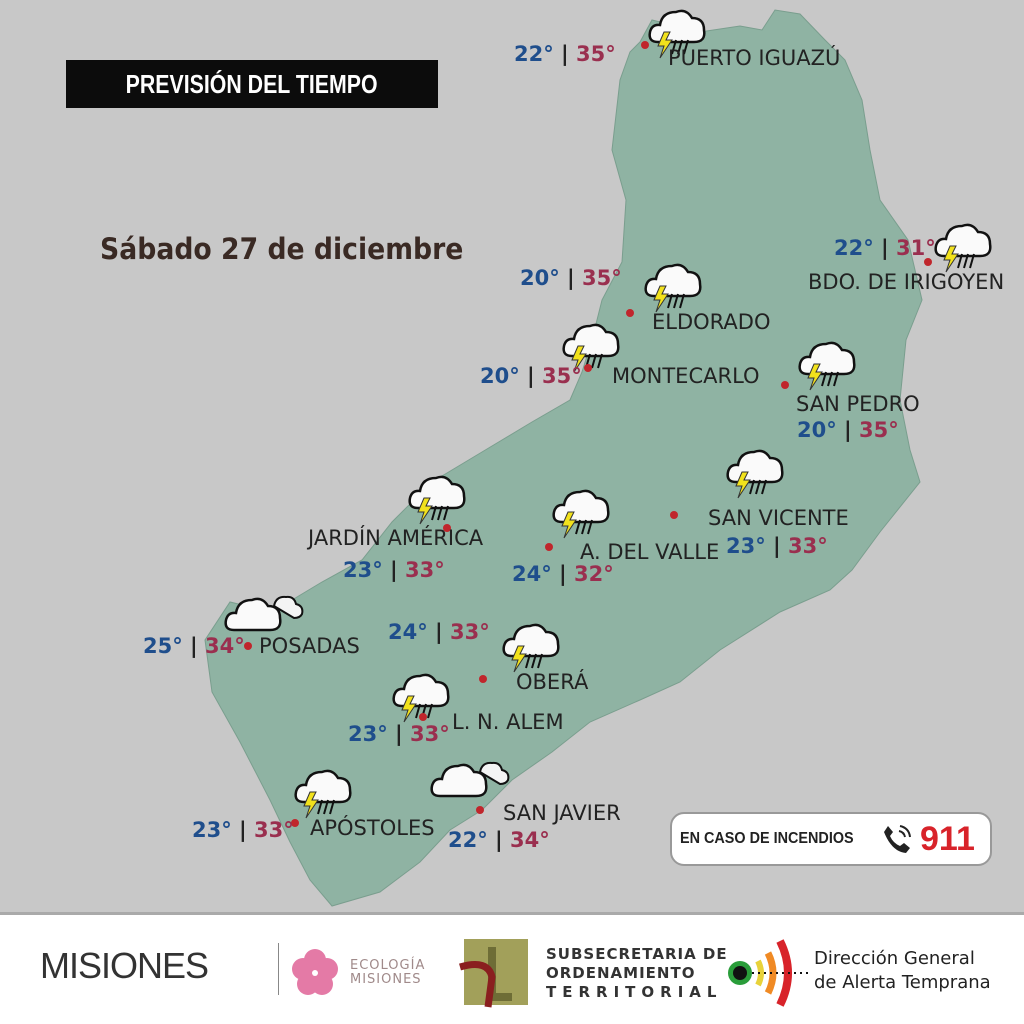  Describe the element at coordinates (552, 682) in the screenshot. I see `city-name: OBERÁ` at that location.